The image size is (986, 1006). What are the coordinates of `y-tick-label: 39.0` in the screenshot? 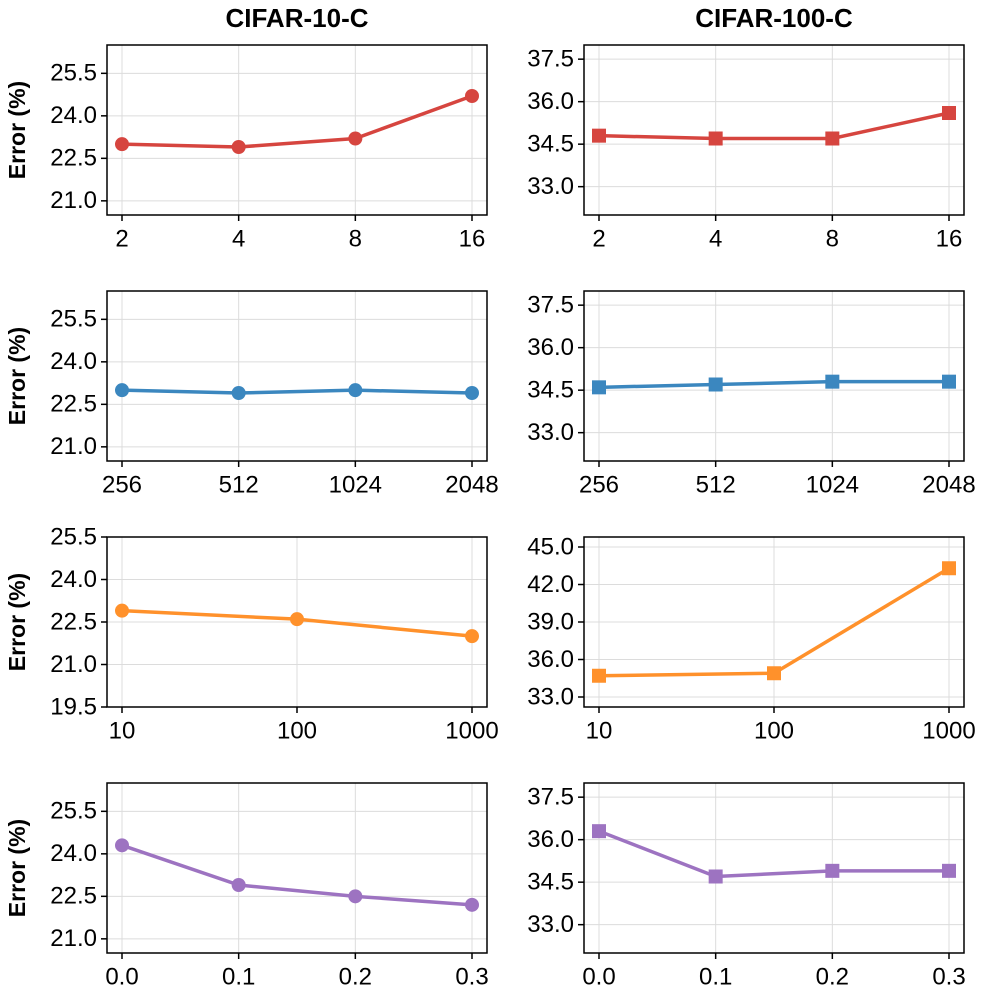 It's located at (550, 621).